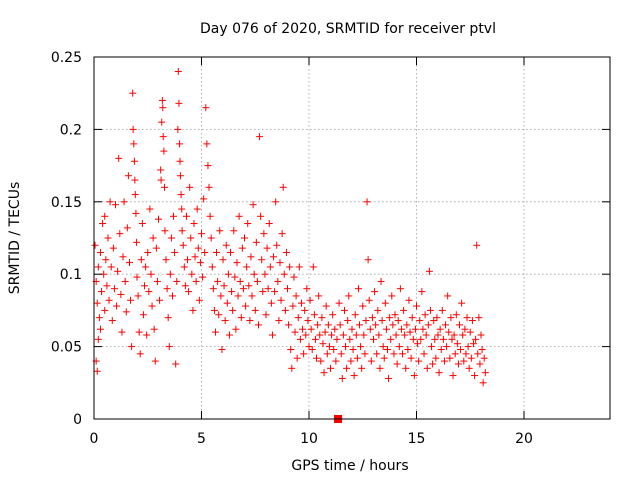  I want to click on x-tick-label: 10, so click(309, 439).